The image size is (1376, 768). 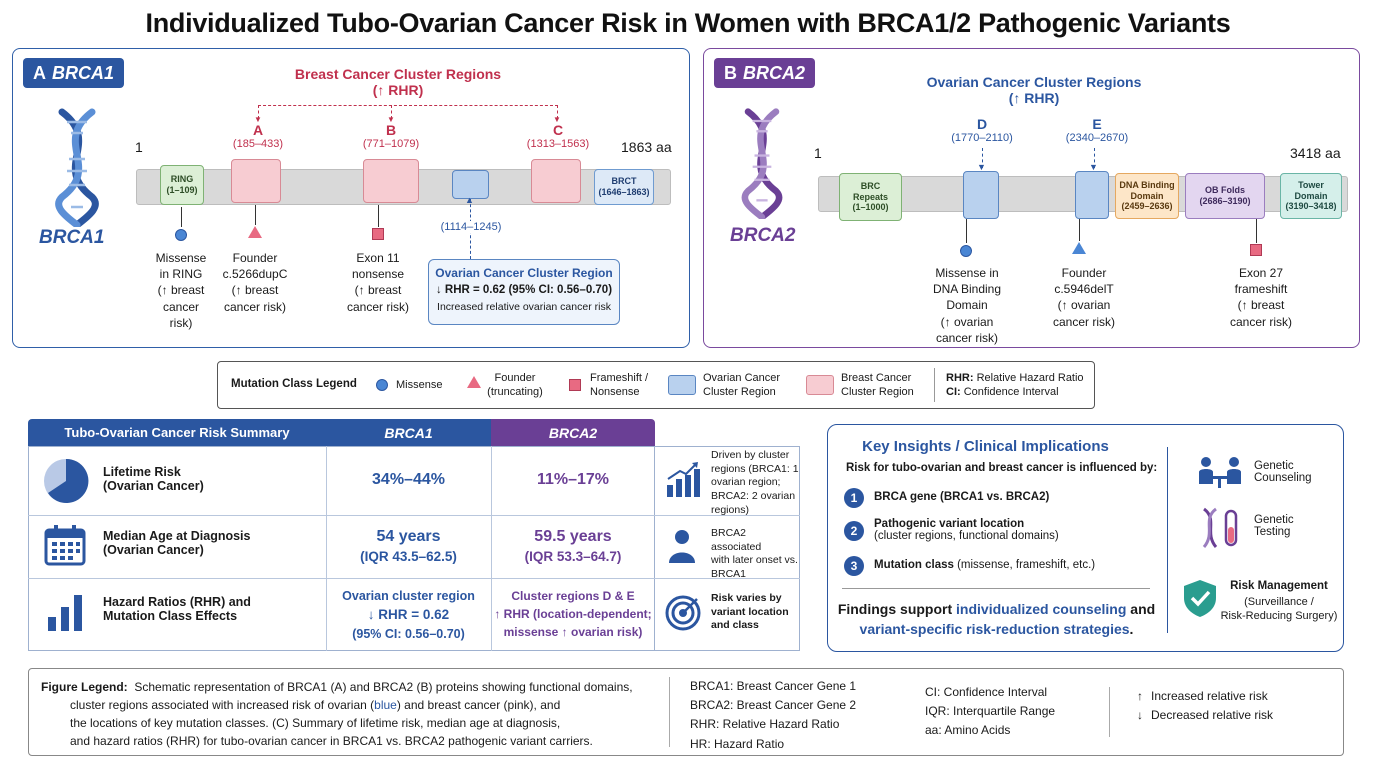 What do you see at coordinates (1311, 184) in the screenshot?
I see `tower-name: Tower` at bounding box center [1311, 184].